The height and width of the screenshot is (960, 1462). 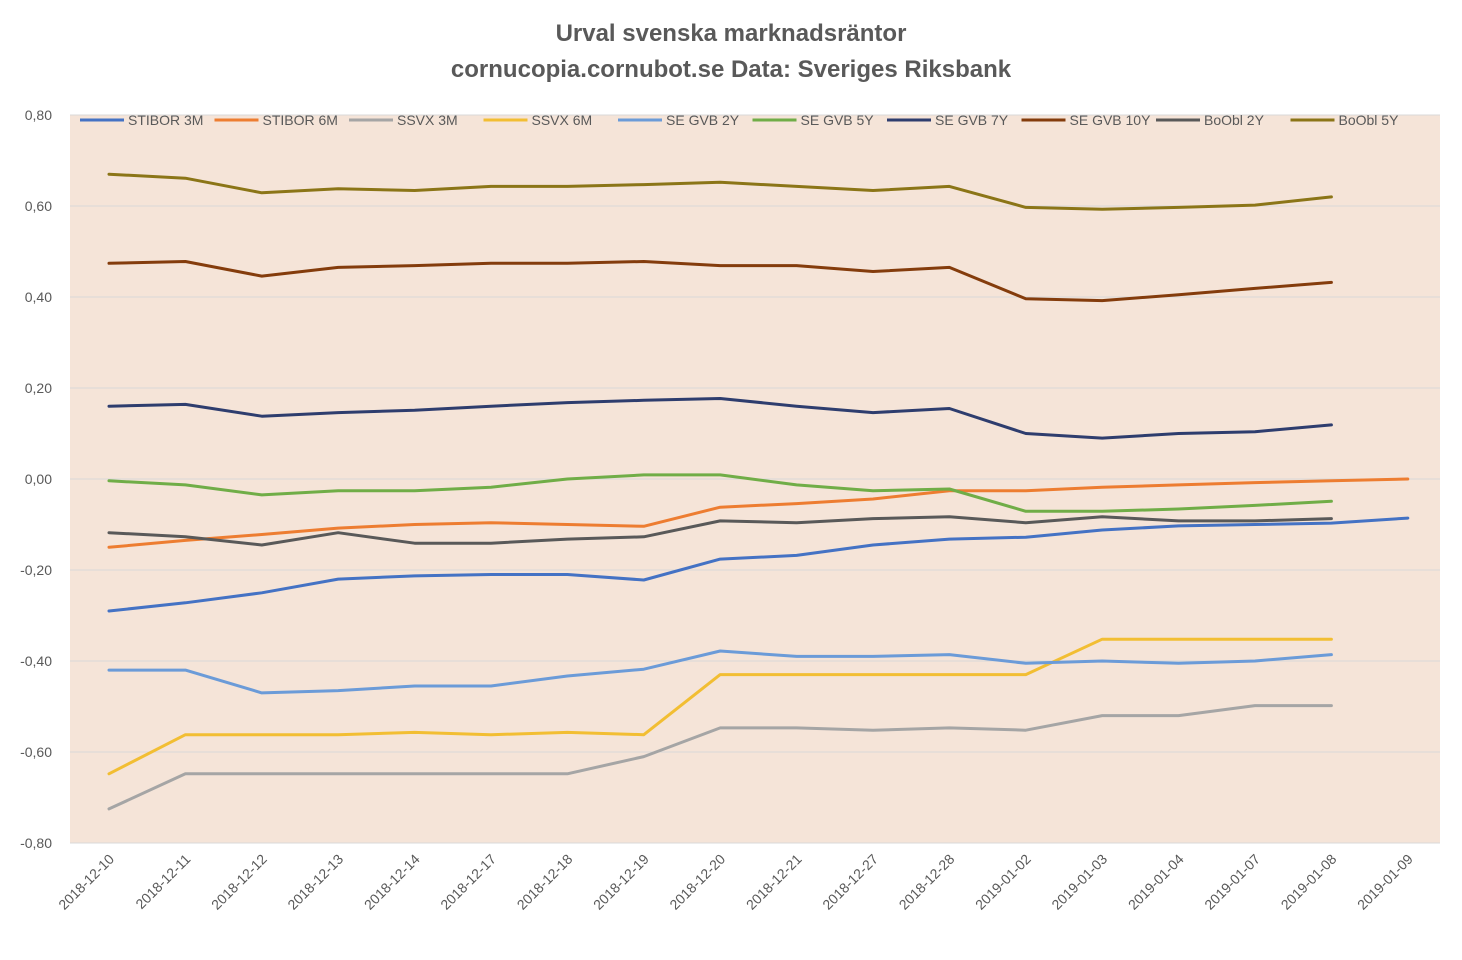 What do you see at coordinates (36, 570) in the screenshot?
I see `y-tick-label: -0,20` at bounding box center [36, 570].